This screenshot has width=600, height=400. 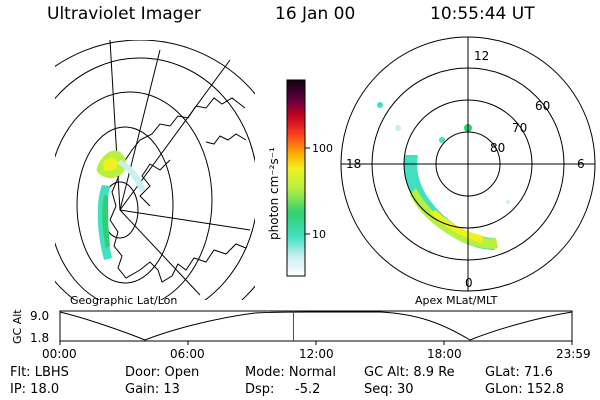 I want to click on door-info: Door: Open, so click(x=162, y=372).